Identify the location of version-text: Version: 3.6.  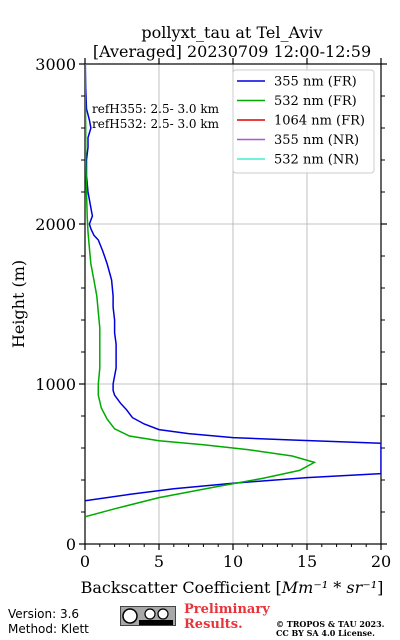
(44, 614).